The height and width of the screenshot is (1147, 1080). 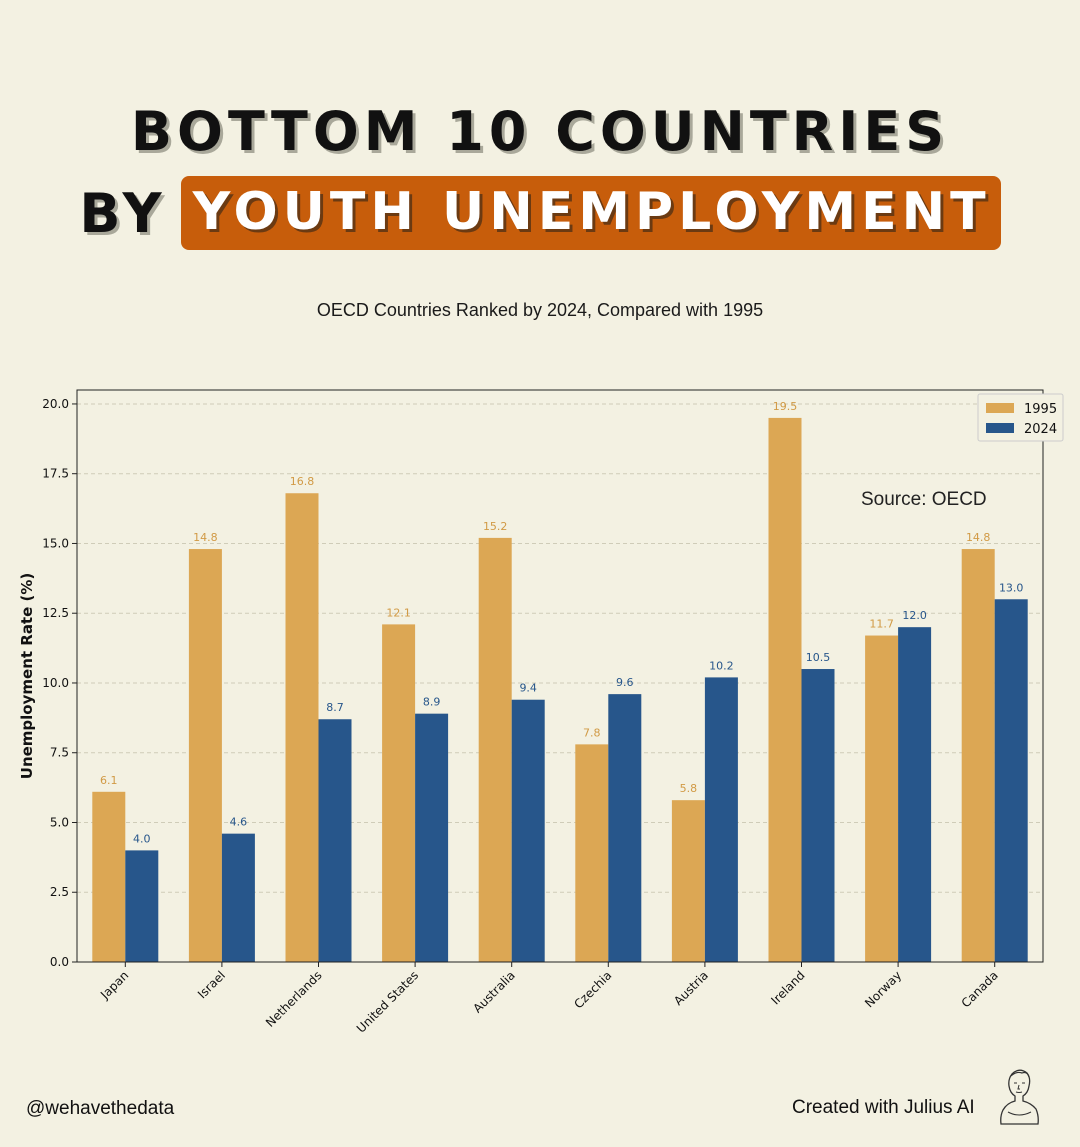 I want to click on legend-label: 1995, so click(x=1040, y=409).